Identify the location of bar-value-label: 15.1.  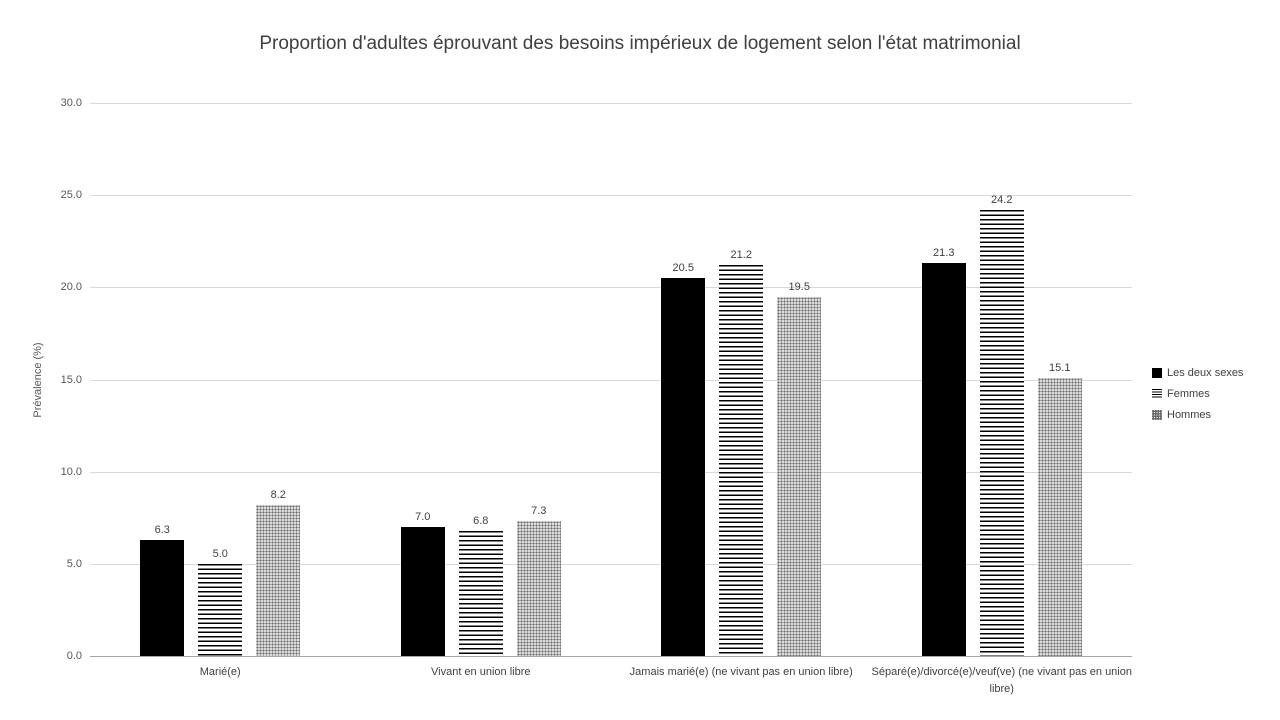
(1060, 367).